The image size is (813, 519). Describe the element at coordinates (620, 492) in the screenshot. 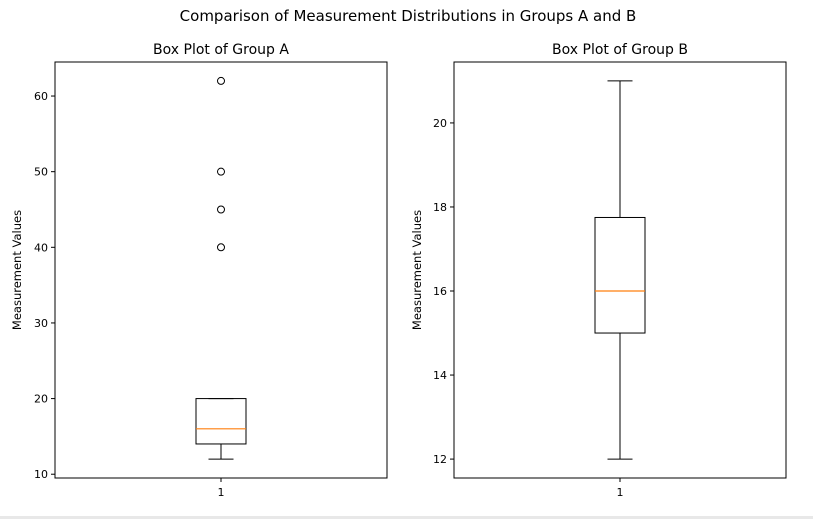

I see `x-tick-label-group-b-0: 1` at that location.